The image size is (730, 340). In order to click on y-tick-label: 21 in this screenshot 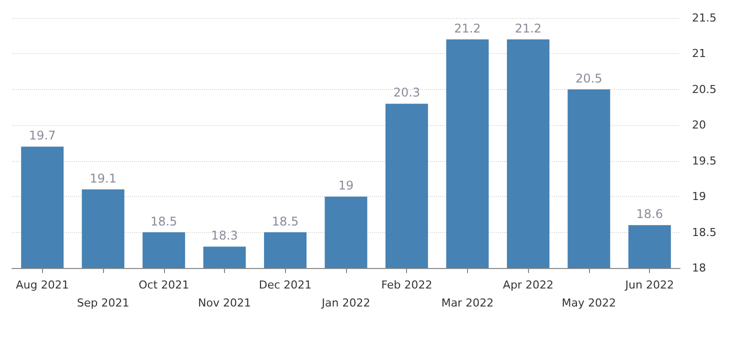, I will do `click(699, 53)`.